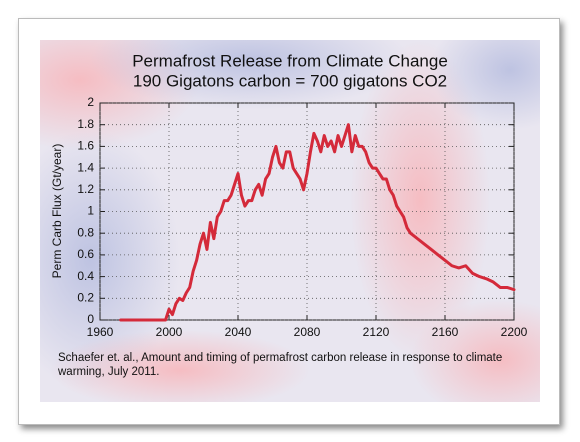 This screenshot has height=442, width=580. What do you see at coordinates (100, 332) in the screenshot?
I see `x-tick-label: 1960` at bounding box center [100, 332].